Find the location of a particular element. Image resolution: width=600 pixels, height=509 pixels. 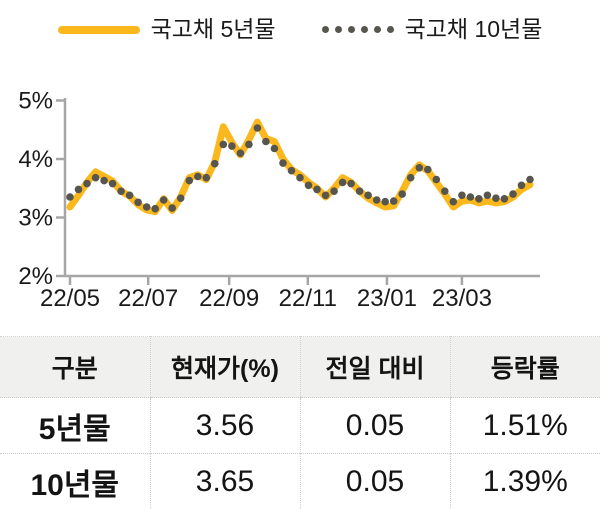

chart-legend: 국고채 5년물 국고채 10년물 is located at coordinates (300, 29).